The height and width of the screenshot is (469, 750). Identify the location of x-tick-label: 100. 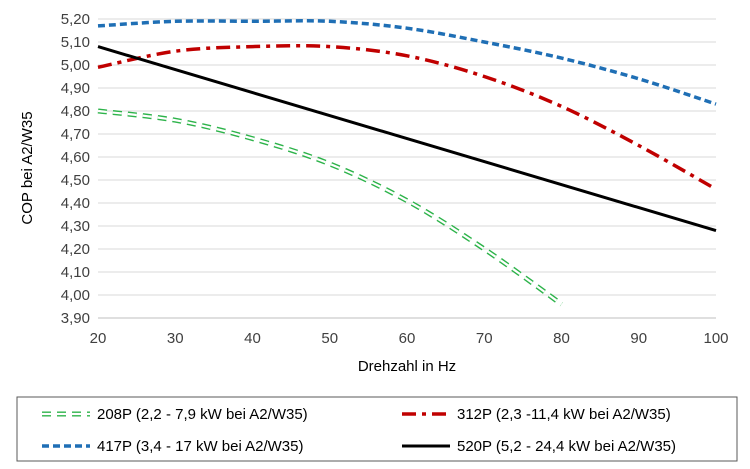
(715, 338).